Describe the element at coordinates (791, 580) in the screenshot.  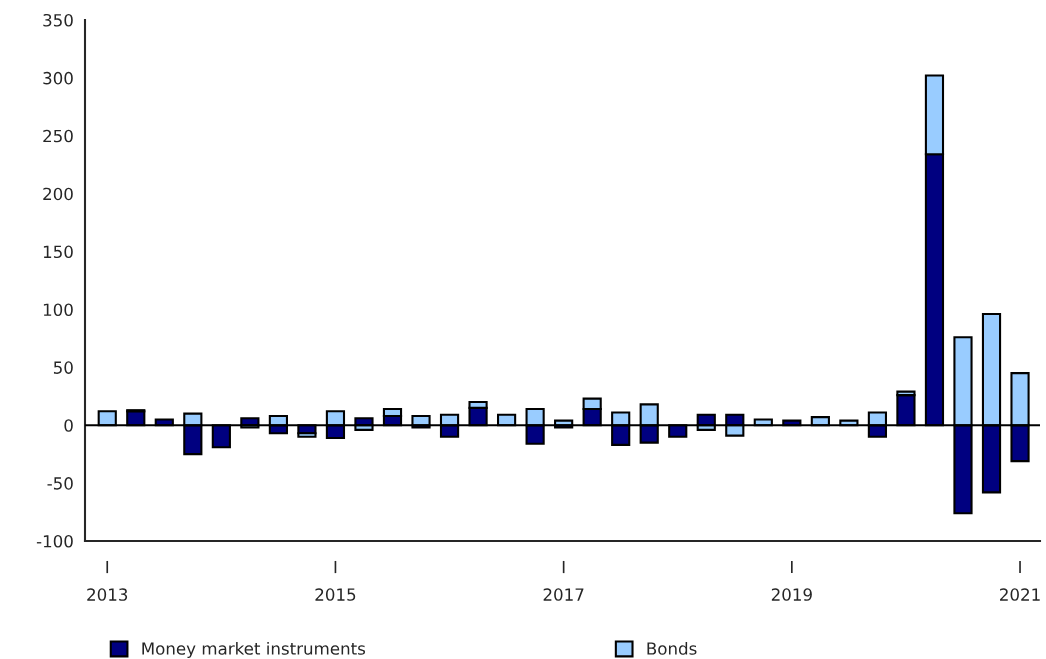
I see `x-tick-label: I 2019` at that location.